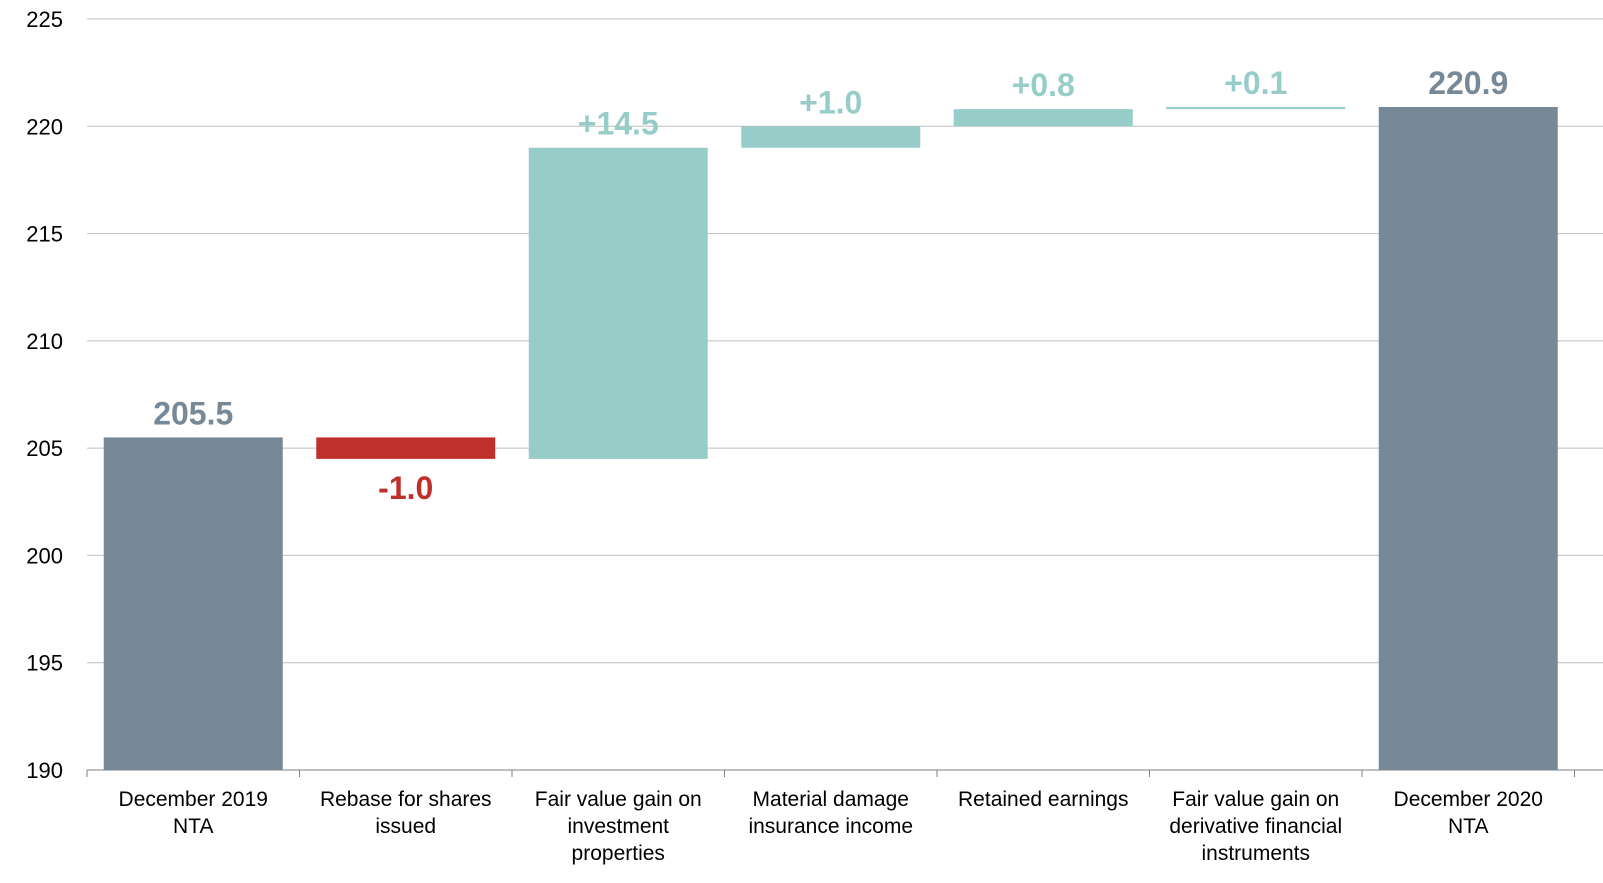 This screenshot has width=1603, height=883. What do you see at coordinates (1468, 83) in the screenshot?
I see `data-label: 220.9` at bounding box center [1468, 83].